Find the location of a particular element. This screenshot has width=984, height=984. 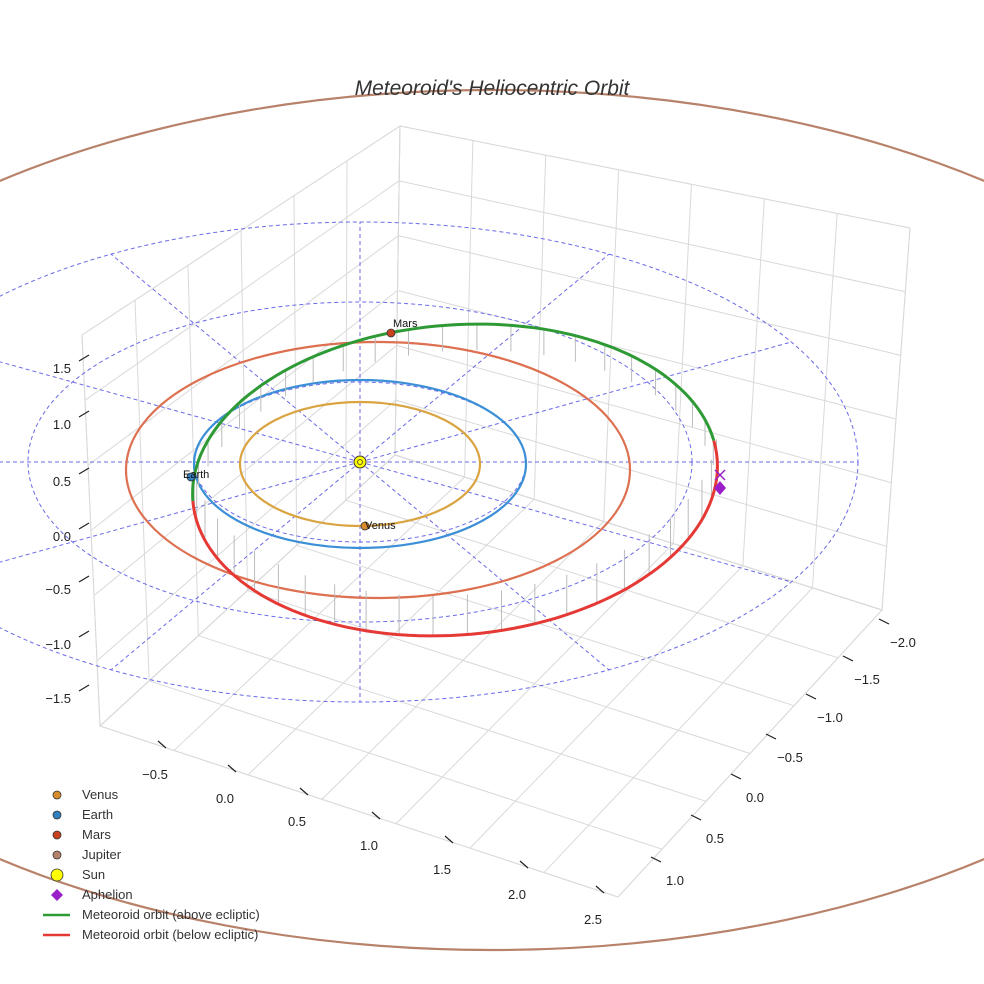

sun-core is located at coordinates (360, 462).